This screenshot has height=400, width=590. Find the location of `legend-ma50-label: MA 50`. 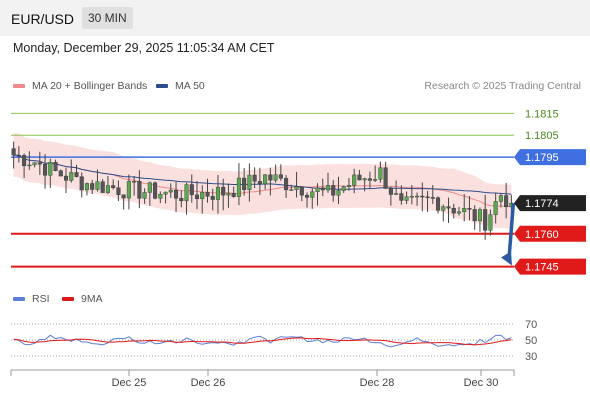

legend-ma50-label: MA 50 is located at coordinates (190, 86).